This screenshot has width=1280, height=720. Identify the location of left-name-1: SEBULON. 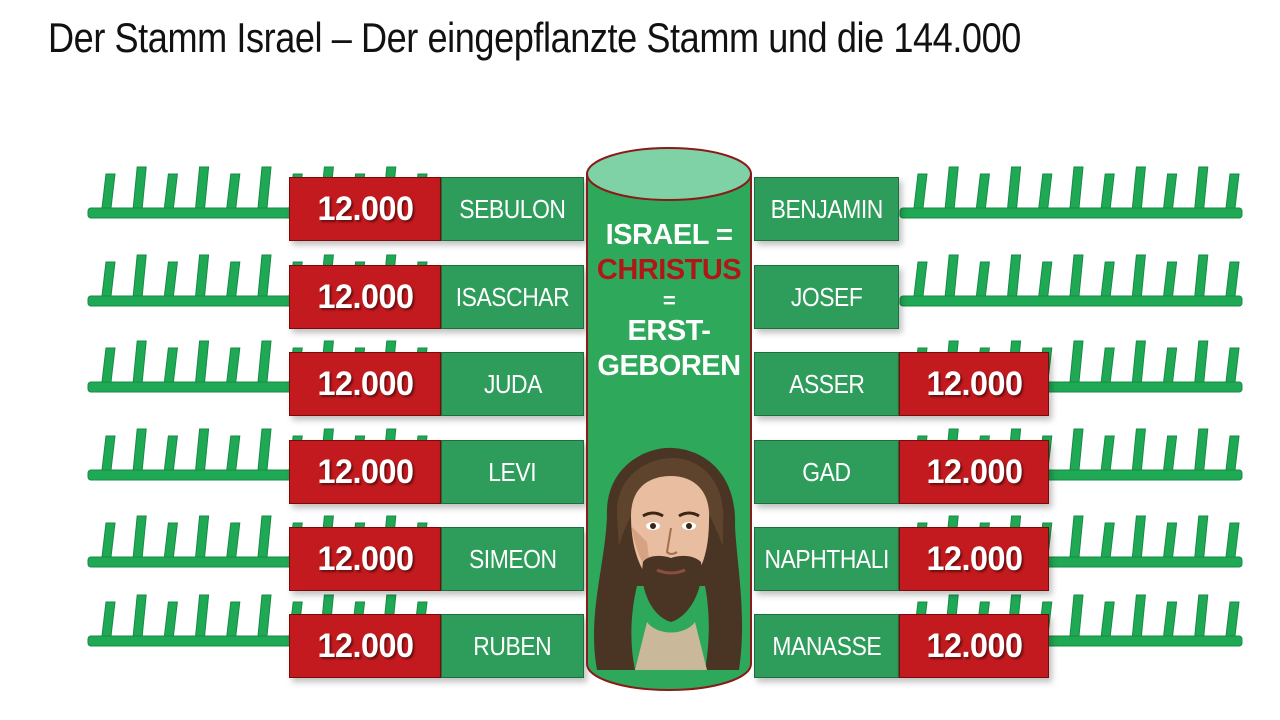
(512, 209).